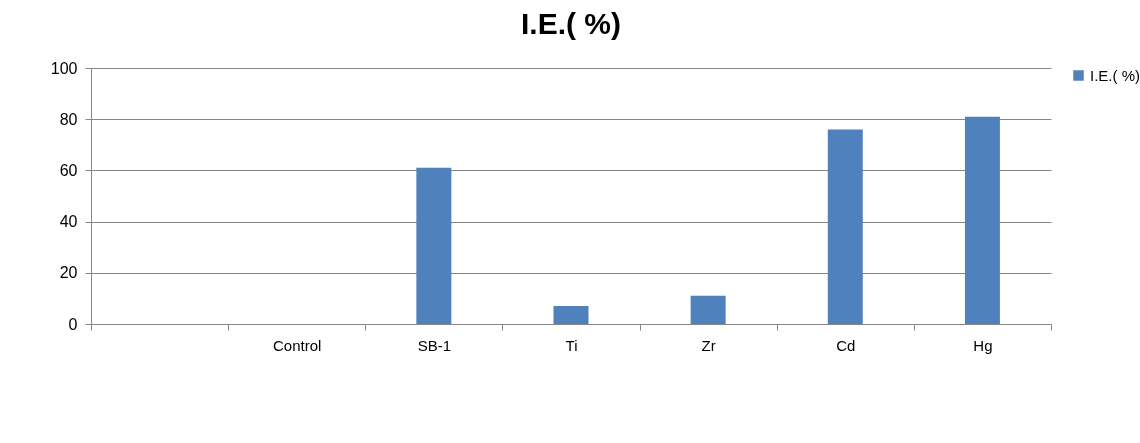  I want to click on x-tick-label: SB-1, so click(434, 345).